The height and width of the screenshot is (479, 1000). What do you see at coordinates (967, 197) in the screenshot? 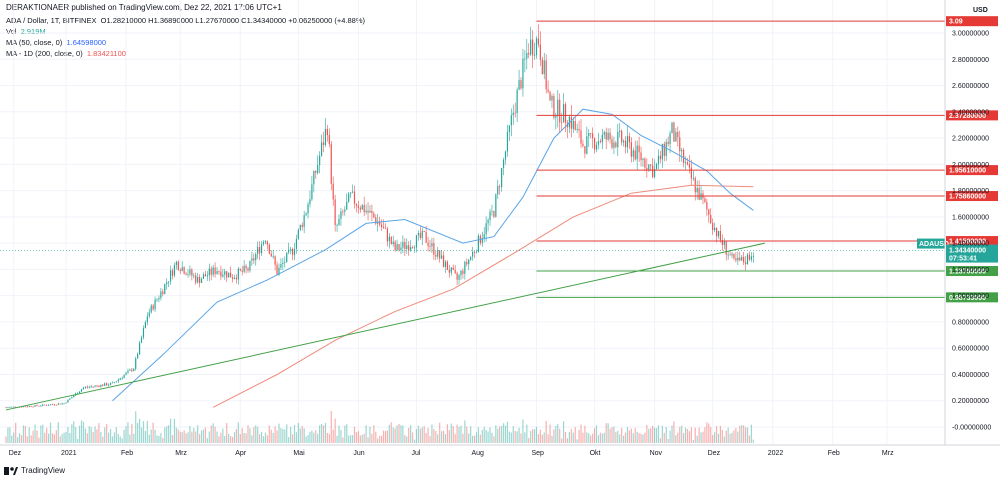
I see `resistance-level-label: 1.75860000` at bounding box center [967, 197].